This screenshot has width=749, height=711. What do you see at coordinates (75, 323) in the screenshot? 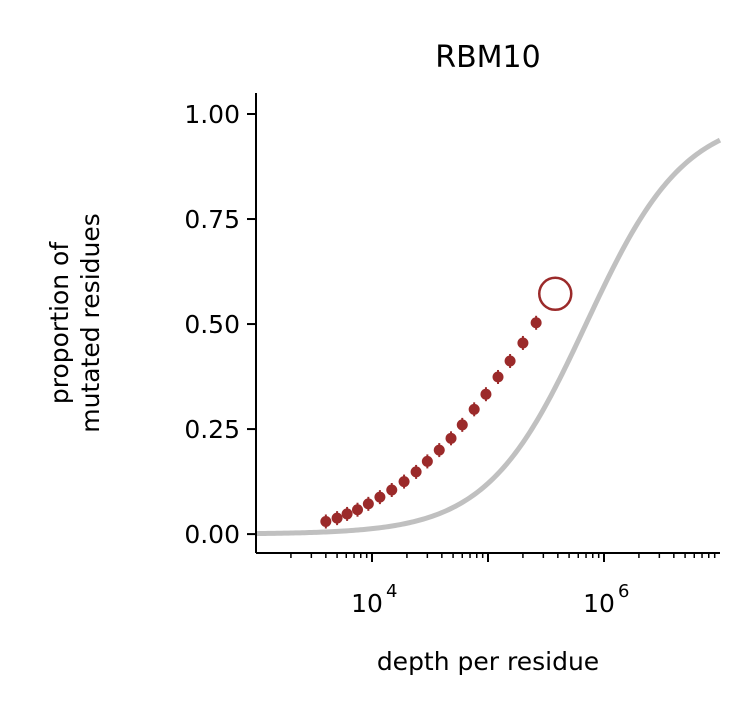
I see `y-axis-label: proportion of mutated residues` at bounding box center [75, 323].